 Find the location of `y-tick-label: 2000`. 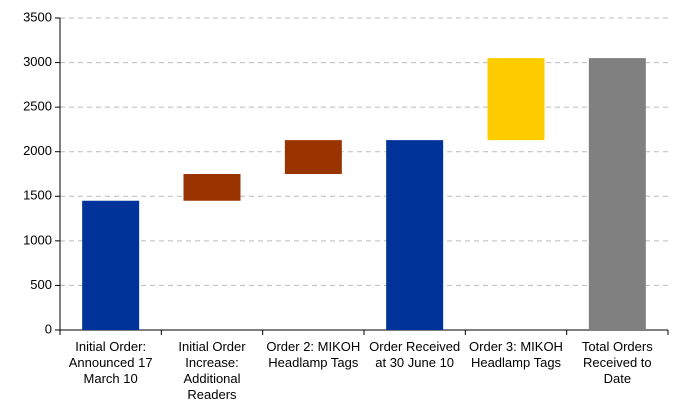

y-tick-label: 2000 is located at coordinates (37, 150).